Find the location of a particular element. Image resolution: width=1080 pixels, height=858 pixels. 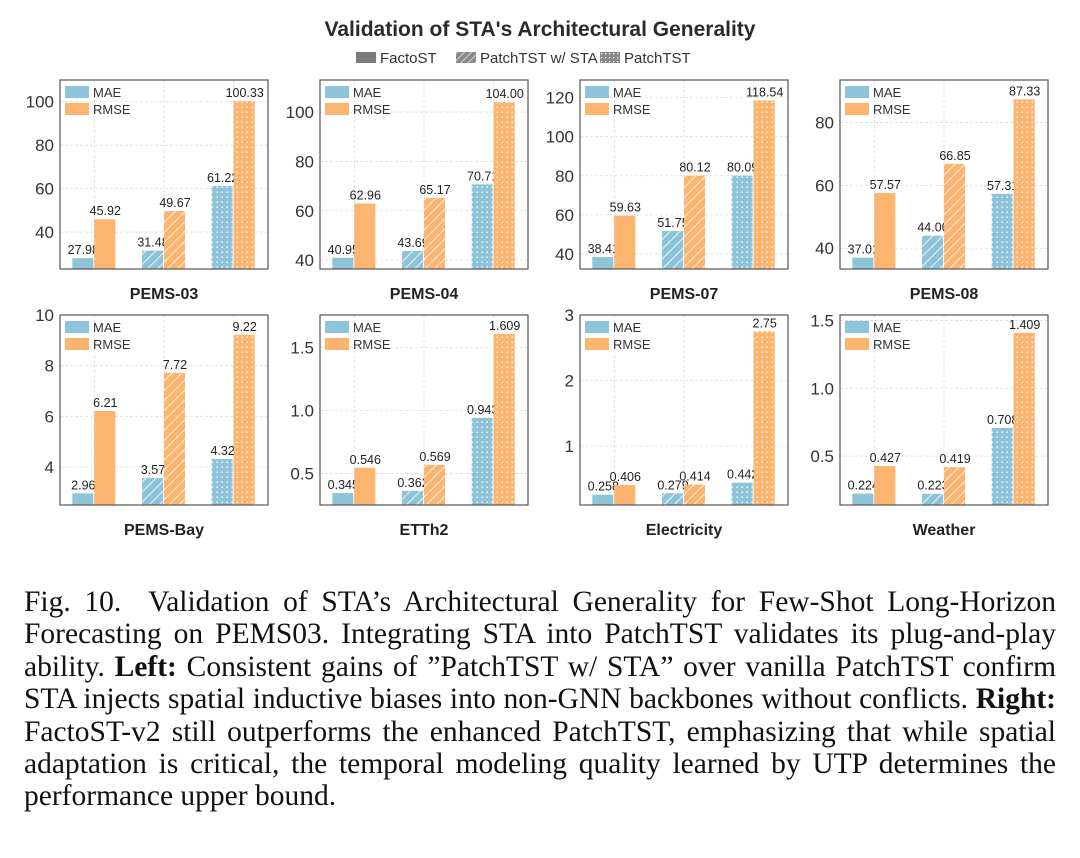

data-label: 44.00 is located at coordinates (932, 228).